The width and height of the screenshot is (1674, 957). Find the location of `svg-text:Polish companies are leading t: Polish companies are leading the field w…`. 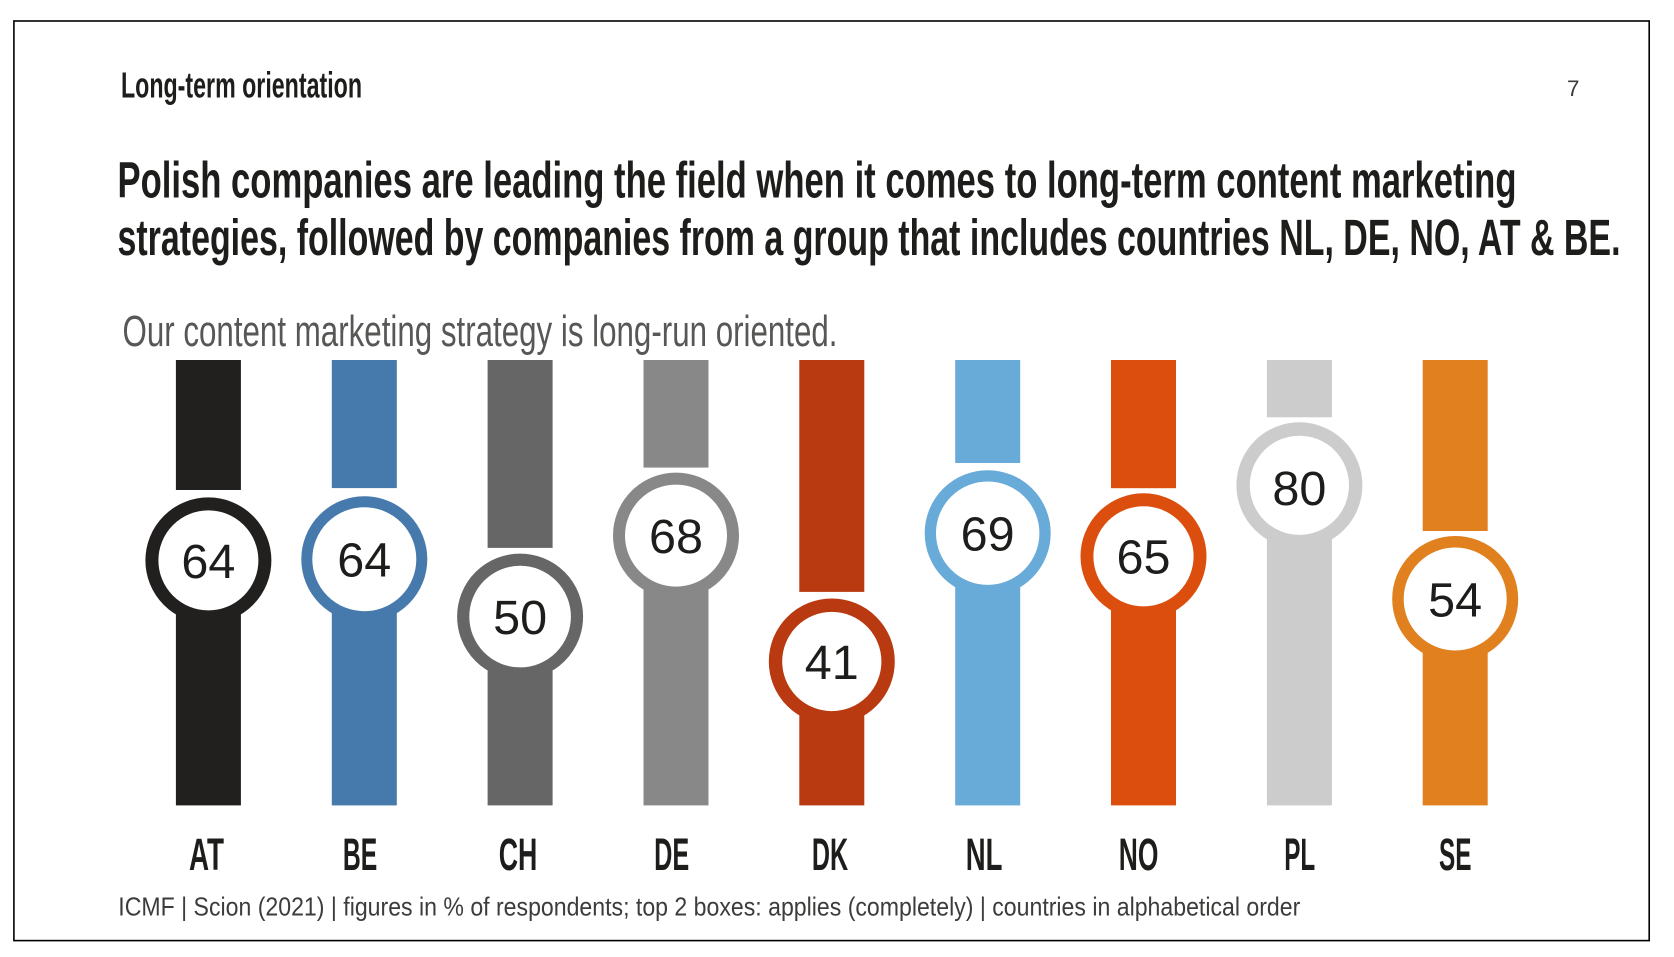

svg-text:Polish companies are leading t: Polish companies are leading the field w… is located at coordinates (817, 180).